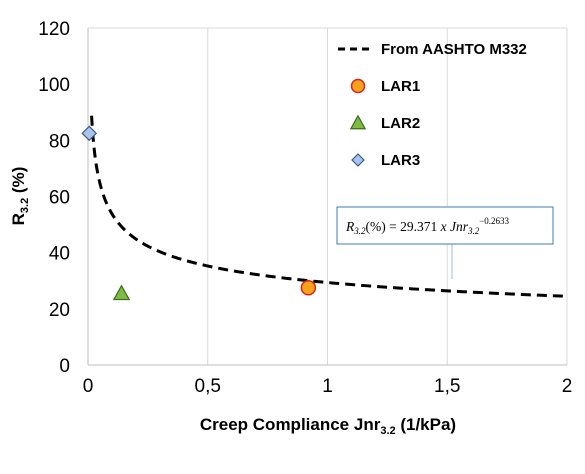  I want to click on y-axis-title: R3.2 (%), so click(20, 196).